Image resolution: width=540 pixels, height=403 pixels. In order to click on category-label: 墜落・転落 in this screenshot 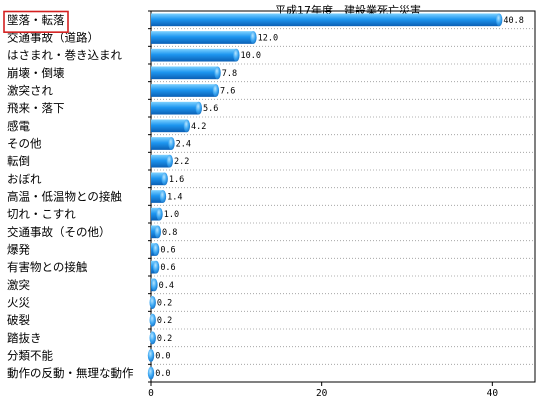, I will do `click(36, 20)`.